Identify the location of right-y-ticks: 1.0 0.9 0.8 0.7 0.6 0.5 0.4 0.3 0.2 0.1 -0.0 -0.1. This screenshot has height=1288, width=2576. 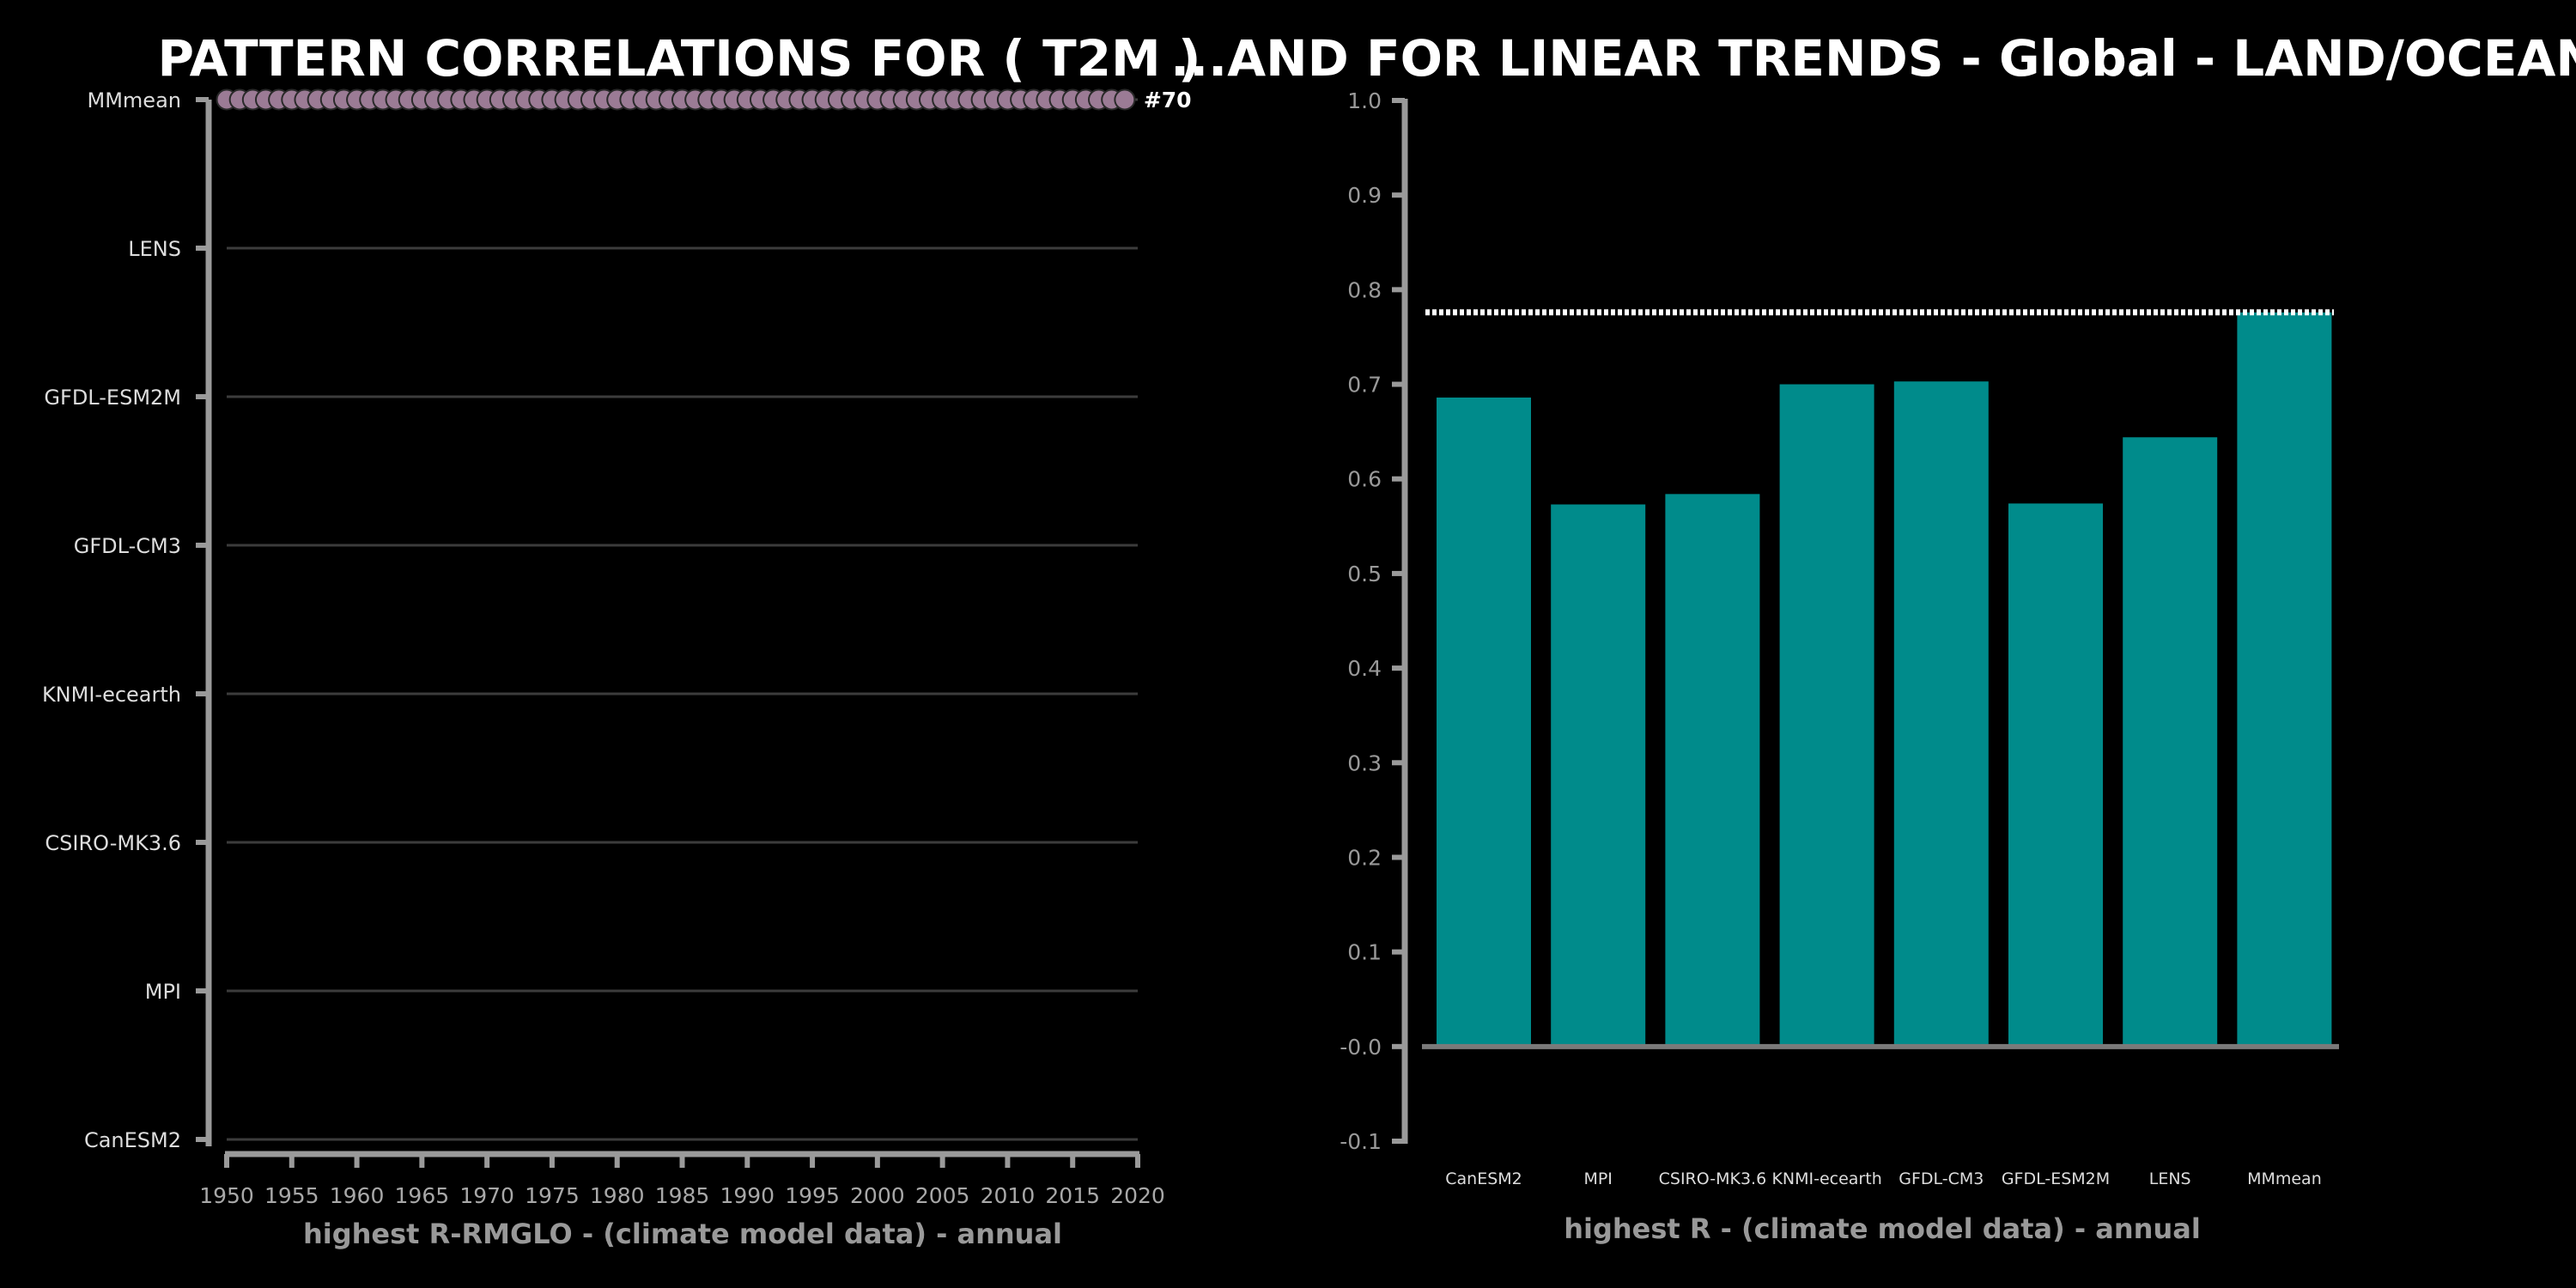
(1372, 621).